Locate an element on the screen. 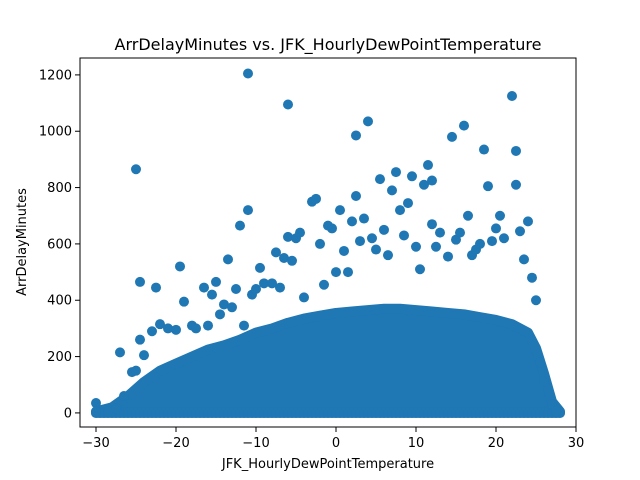 This screenshot has width=640, height=480. y-axis-label: ArrDelayMinutes is located at coordinates (22, 242).